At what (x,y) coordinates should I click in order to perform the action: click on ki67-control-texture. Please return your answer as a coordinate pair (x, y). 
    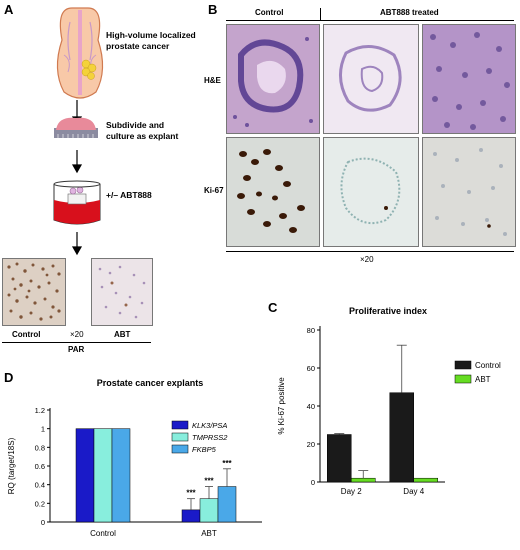
    Looking at the image, I should click on (271, 191).